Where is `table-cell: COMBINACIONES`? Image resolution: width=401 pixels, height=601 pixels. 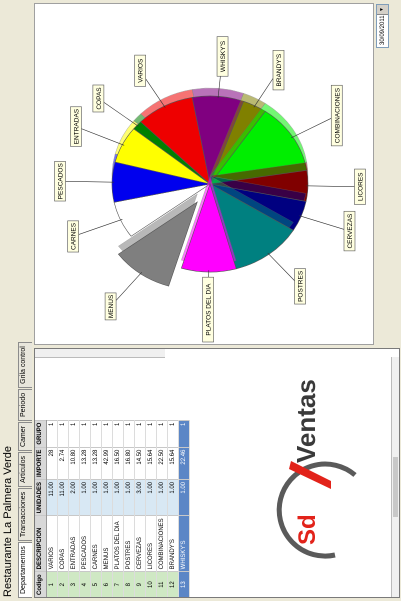
table-cell: COMBINACIONES is located at coordinates (161, 543).